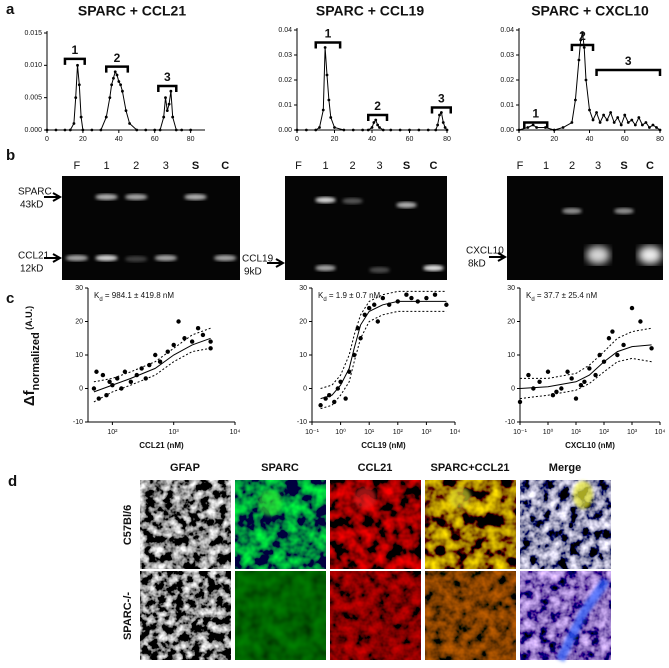  Describe the element at coordinates (561, 296) in the screenshot. I see `kd-annotation: Kd = 37.7 ± 25.4 nM` at that location.